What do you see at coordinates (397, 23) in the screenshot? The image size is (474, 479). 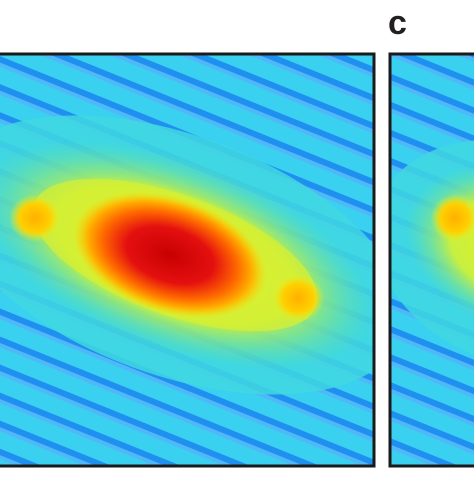 I see `panel-label: c` at bounding box center [397, 23].